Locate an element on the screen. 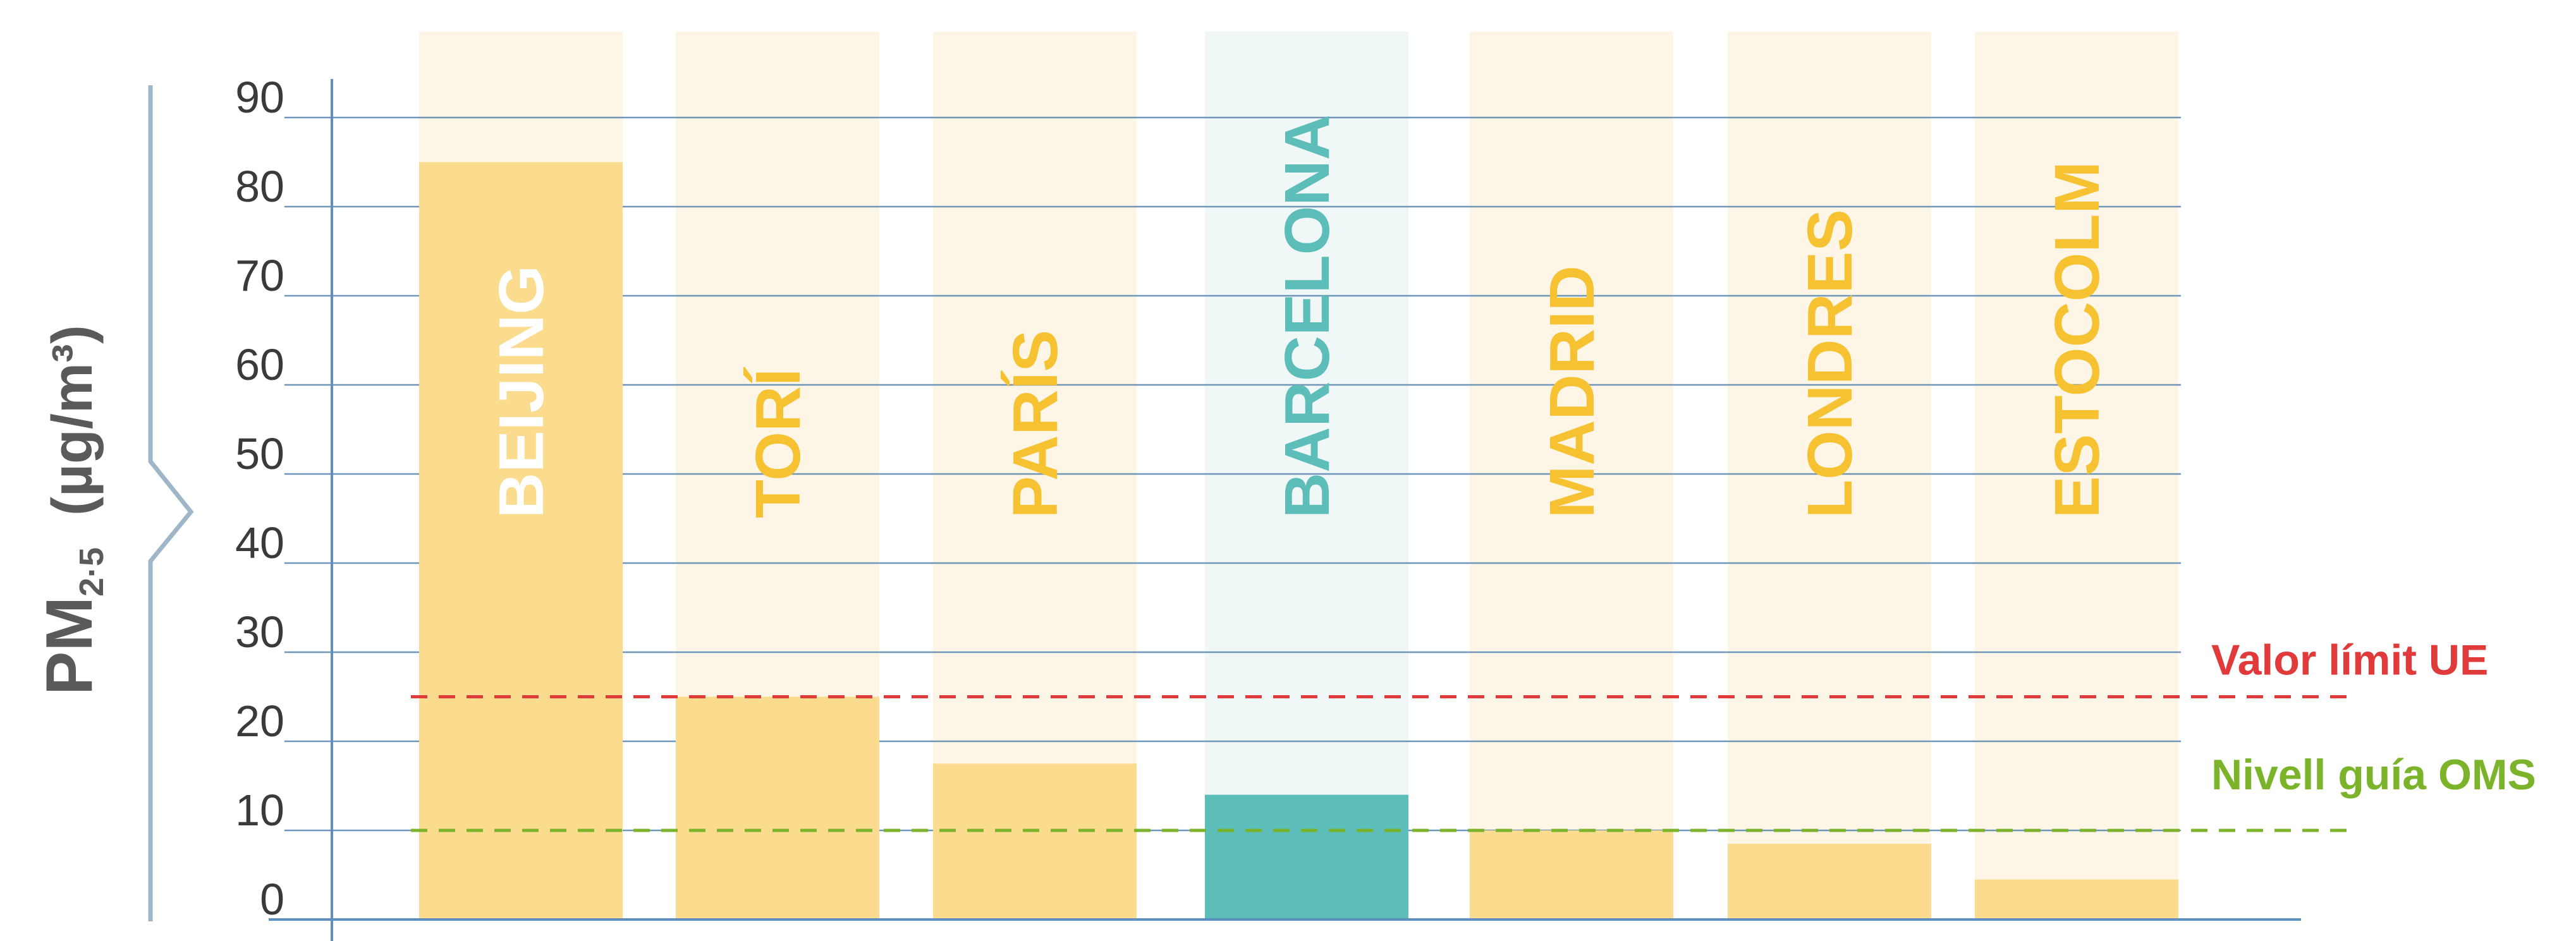 This screenshot has width=2576, height=941. bar-background-madrid is located at coordinates (1571, 476).